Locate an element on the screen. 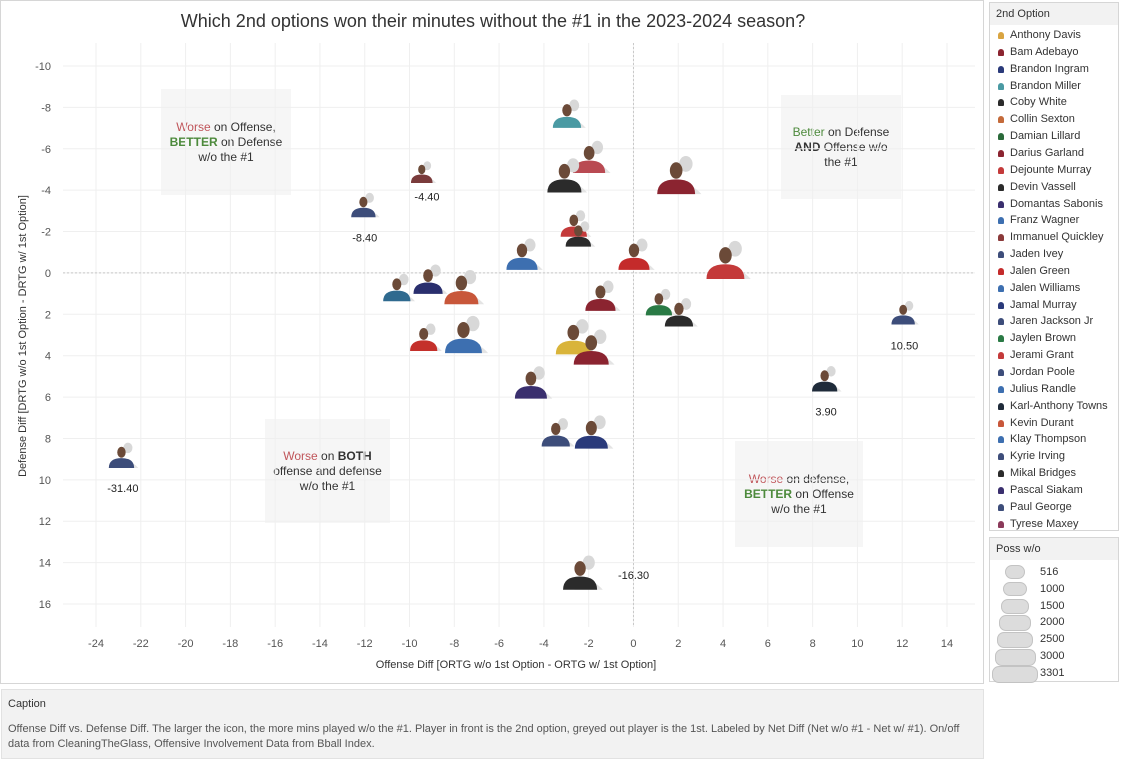 The width and height of the screenshot is (1125, 759). legend-item-label: Jaren Jackson Jr is located at coordinates (1052, 321).